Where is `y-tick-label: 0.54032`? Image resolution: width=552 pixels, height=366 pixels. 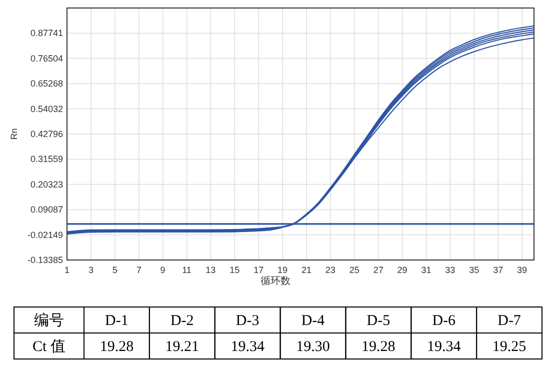
y-tick-label: 0.54032 is located at coordinates (46, 109).